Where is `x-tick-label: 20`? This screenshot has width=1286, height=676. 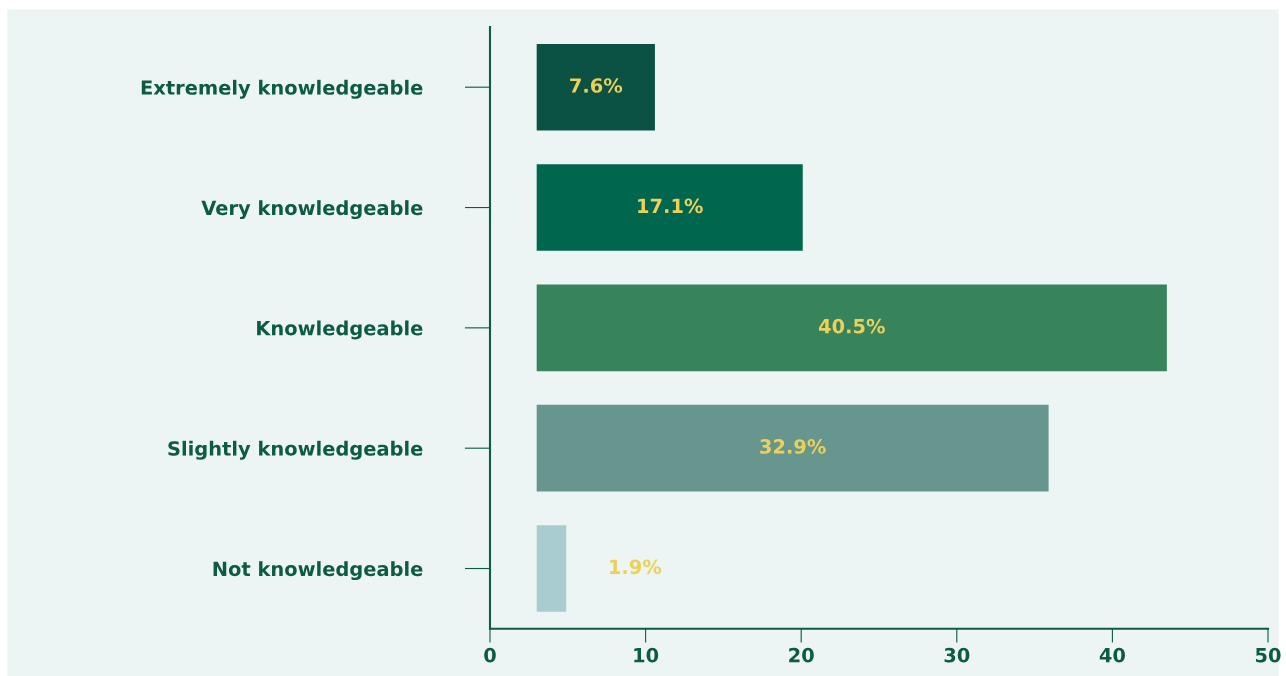
x-tick-label: 20 is located at coordinates (801, 655).